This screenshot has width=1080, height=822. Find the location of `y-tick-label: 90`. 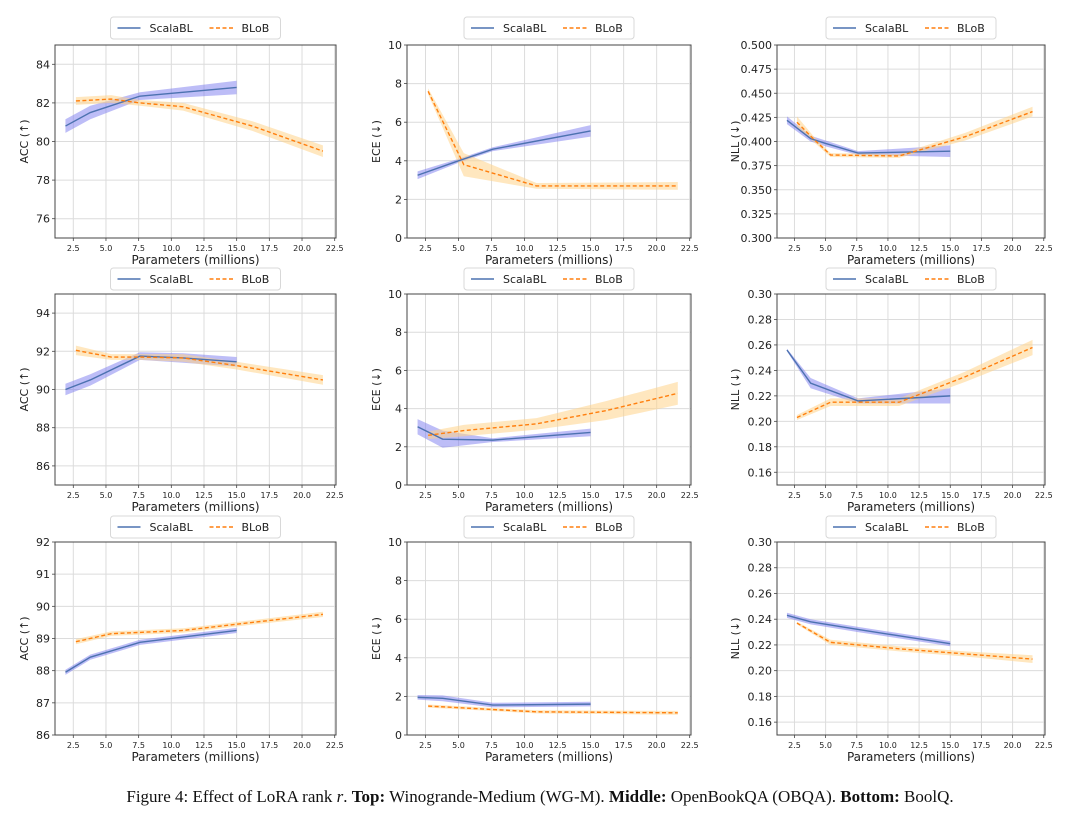

y-tick-label: 90 is located at coordinates (43, 606).